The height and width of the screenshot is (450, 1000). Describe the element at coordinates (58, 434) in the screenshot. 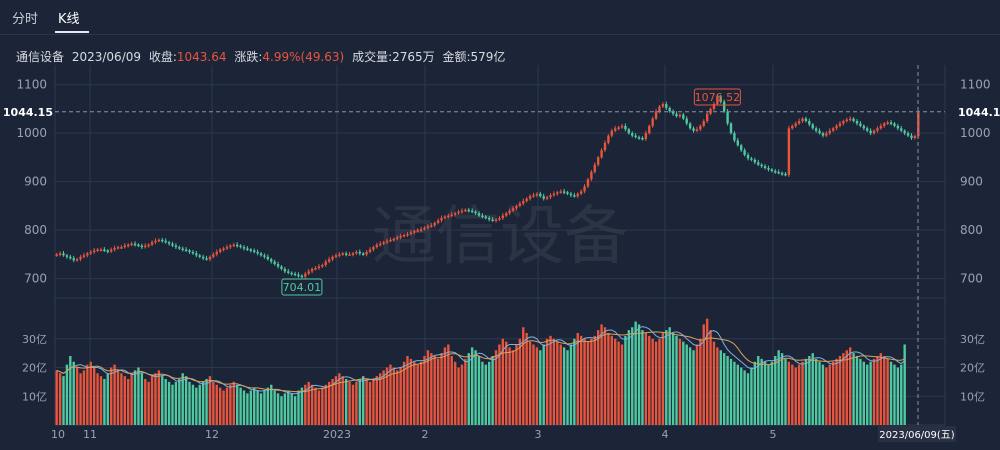

I see `x-axis-label: 10` at that location.